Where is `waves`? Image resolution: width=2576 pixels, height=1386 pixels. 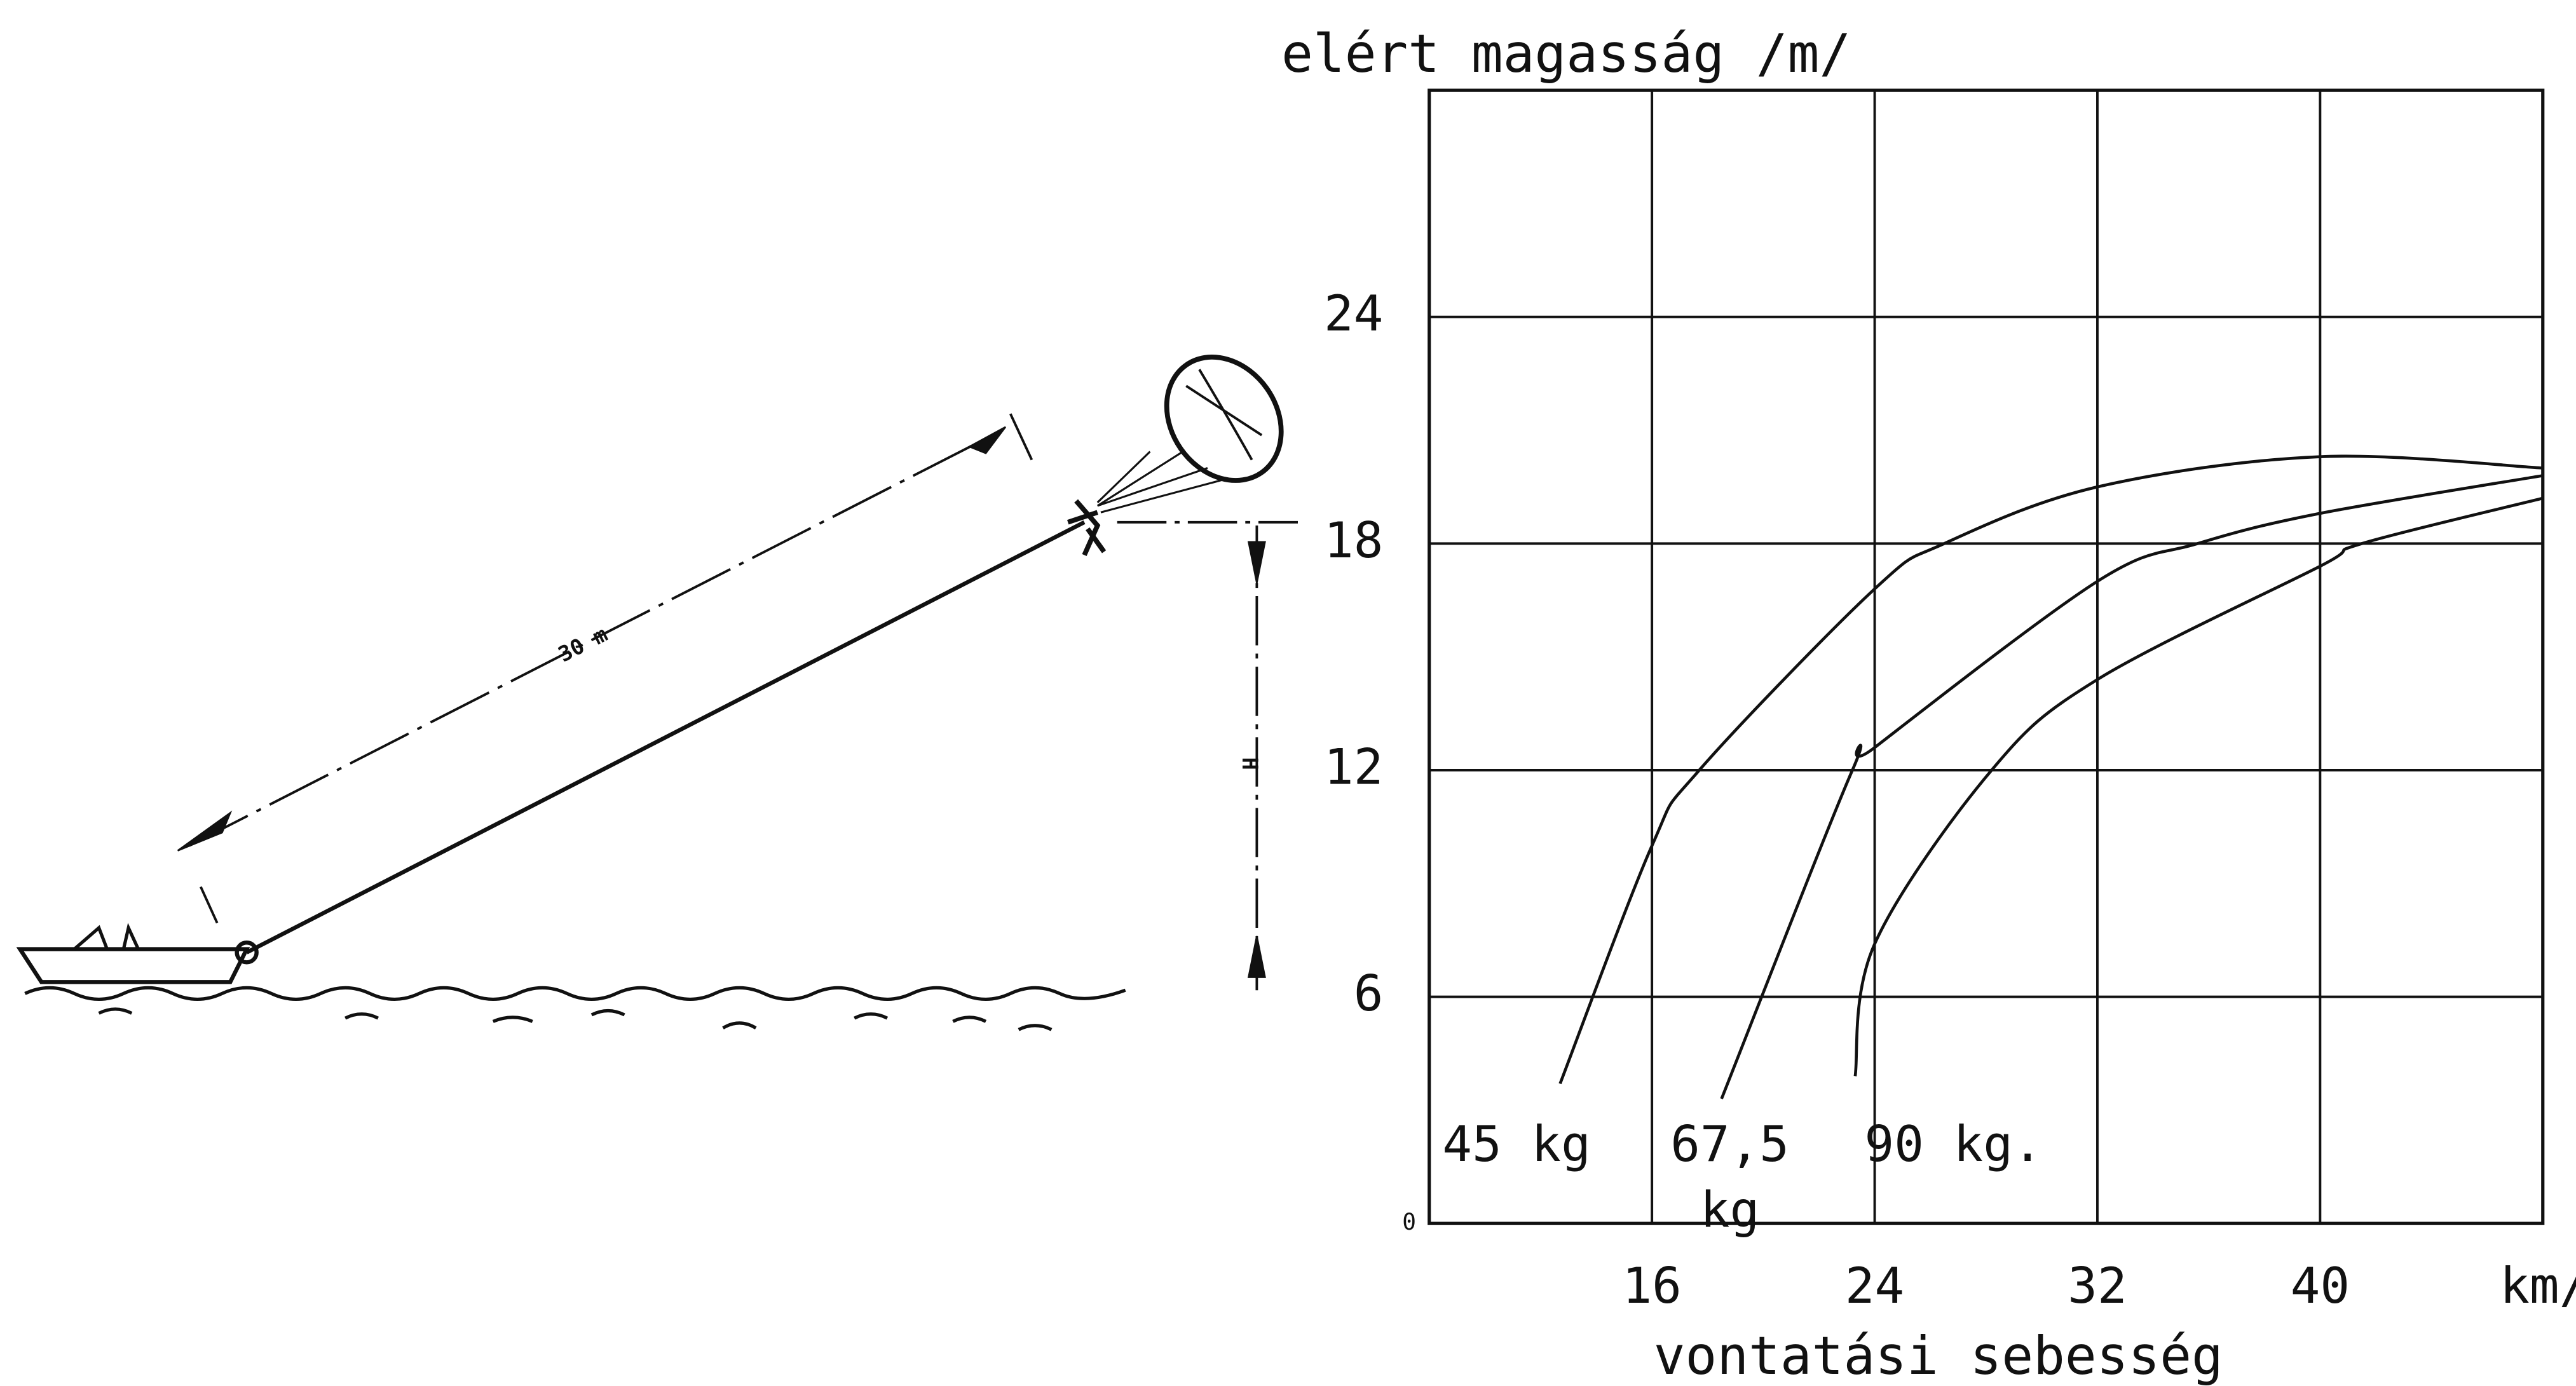 waves is located at coordinates (575, 1019).